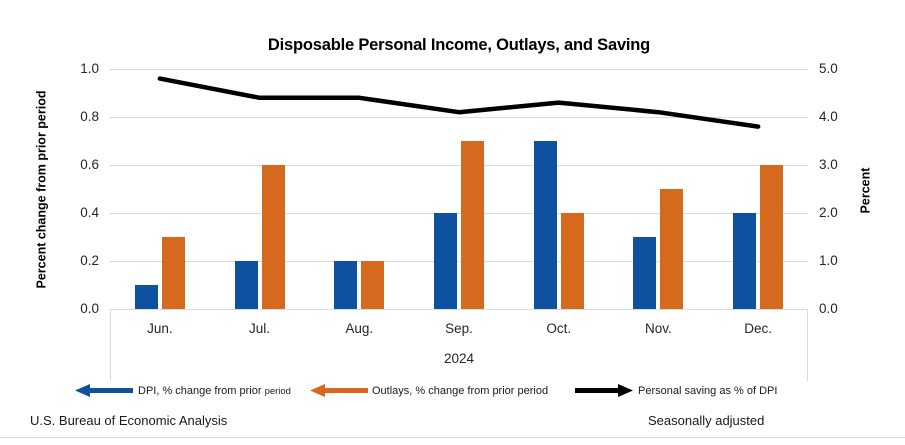  I want to click on month-label: Nov., so click(658, 328).